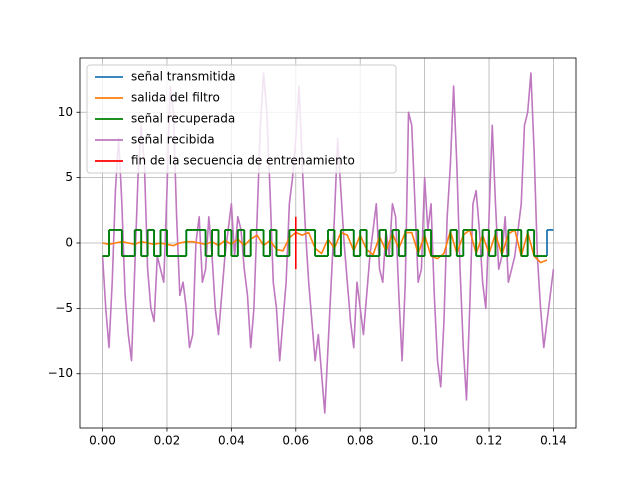  Describe the element at coordinates (489, 441) in the screenshot. I see `x-tick-label: 0.12` at that location.